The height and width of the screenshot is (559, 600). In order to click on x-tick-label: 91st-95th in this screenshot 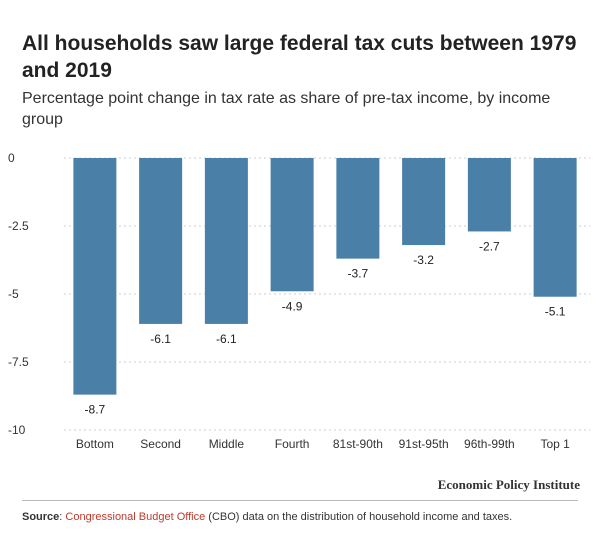, I will do `click(424, 444)`.